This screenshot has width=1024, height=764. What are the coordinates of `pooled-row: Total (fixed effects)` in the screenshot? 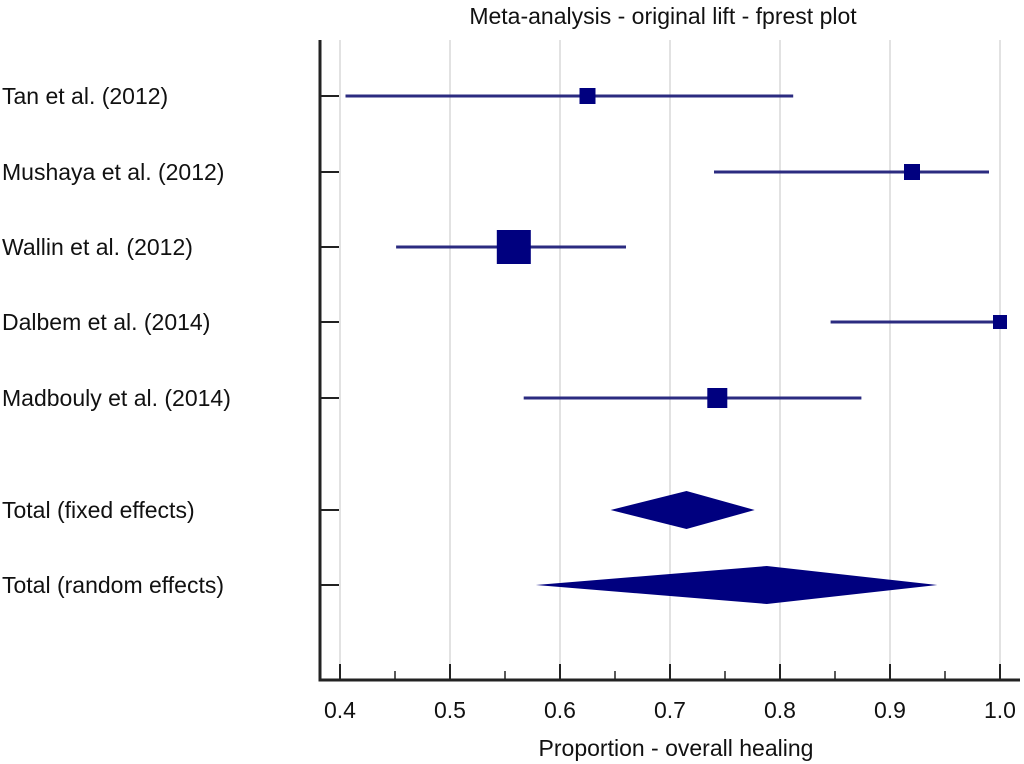 It's located at (378, 510).